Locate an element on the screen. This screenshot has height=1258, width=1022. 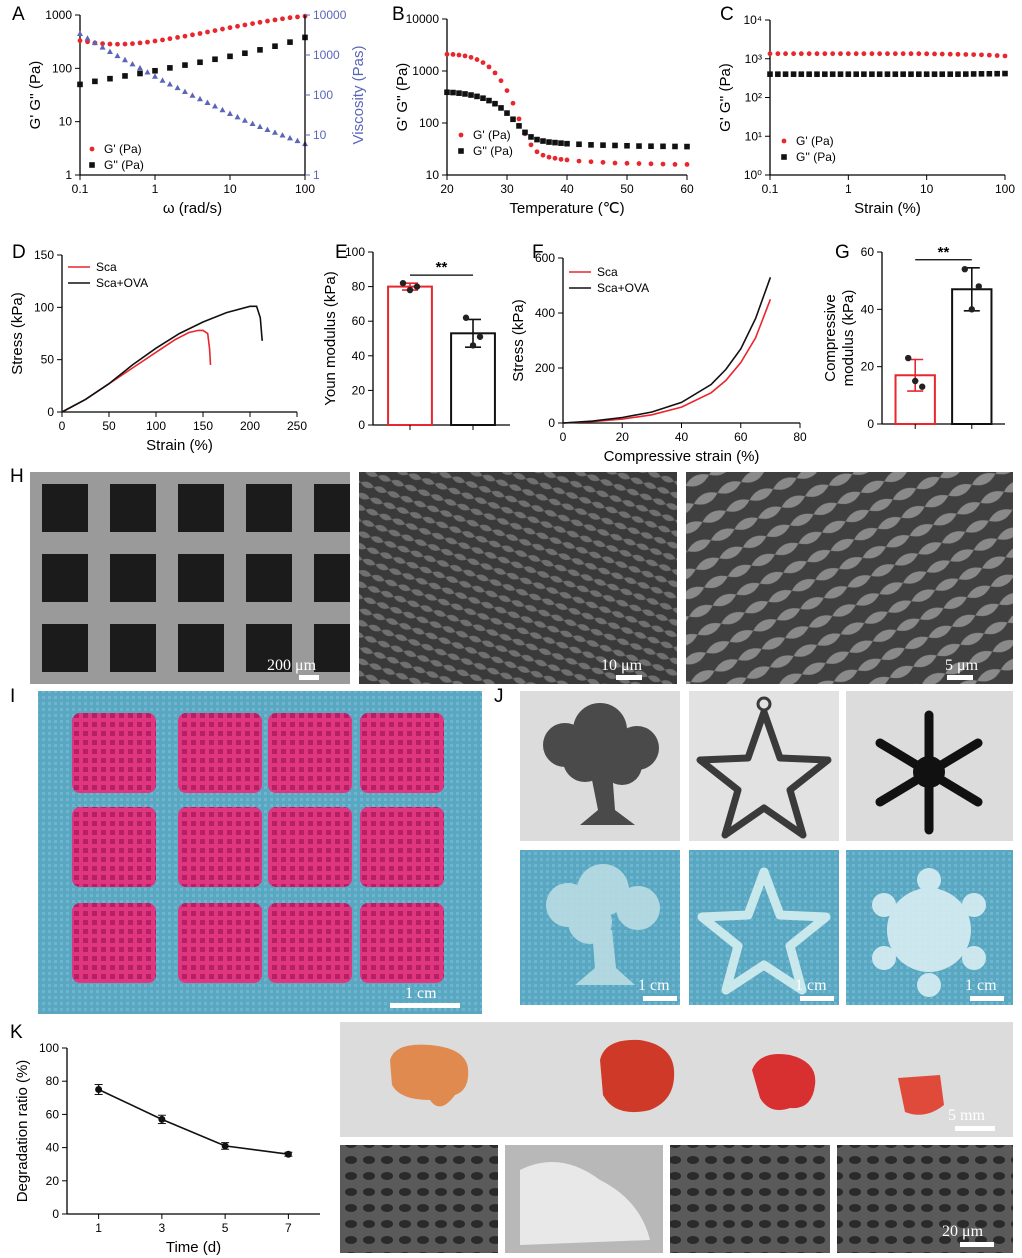
sem-image-h1 is located at coordinates (190, 578).